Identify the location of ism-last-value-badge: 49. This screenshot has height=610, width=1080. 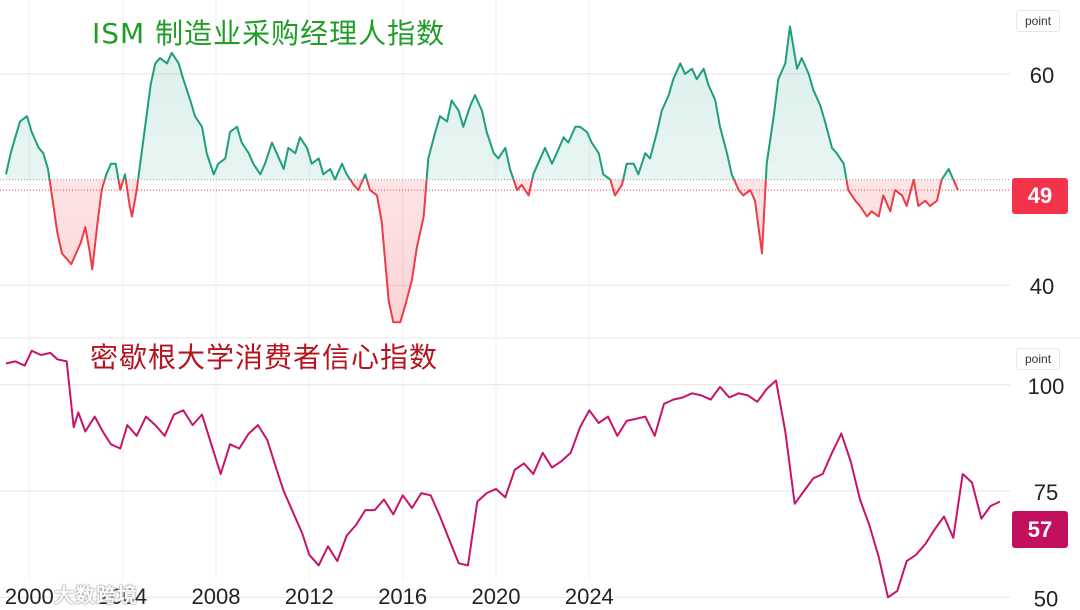
(1040, 196).